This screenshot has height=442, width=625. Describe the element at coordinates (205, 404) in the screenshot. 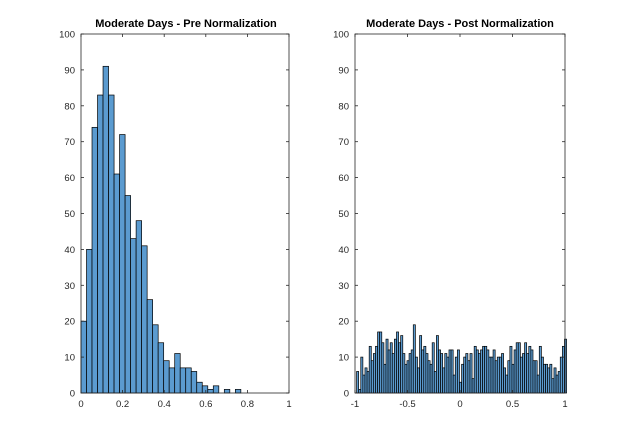

I see `x-tick-label: 0.6` at that location.